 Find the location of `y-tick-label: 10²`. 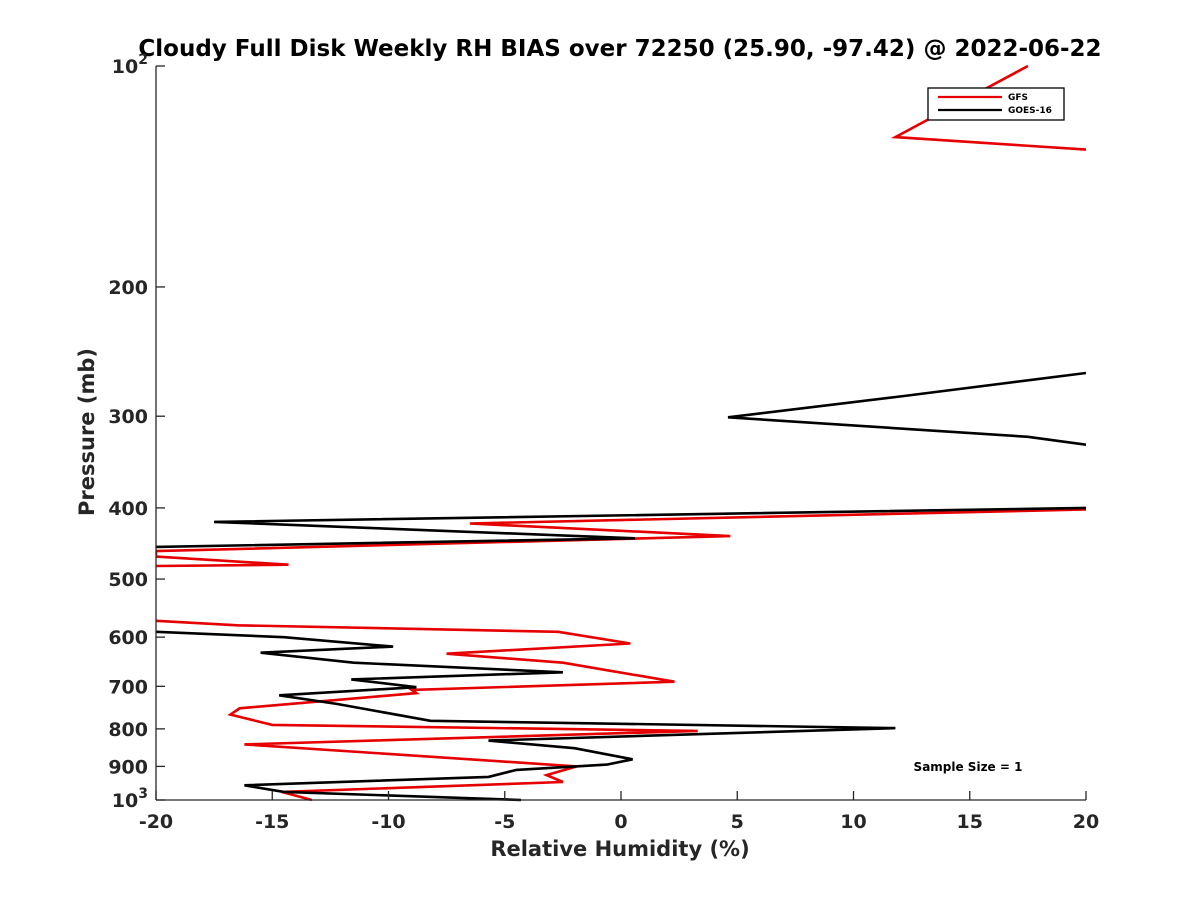

y-tick-label: 10² is located at coordinates (130, 65).